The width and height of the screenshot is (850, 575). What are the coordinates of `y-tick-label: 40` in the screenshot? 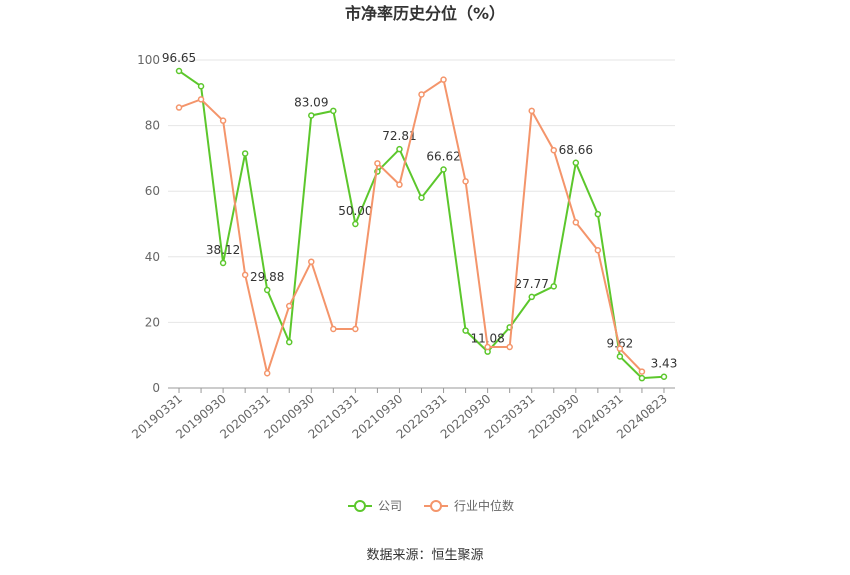 It's located at (152, 257).